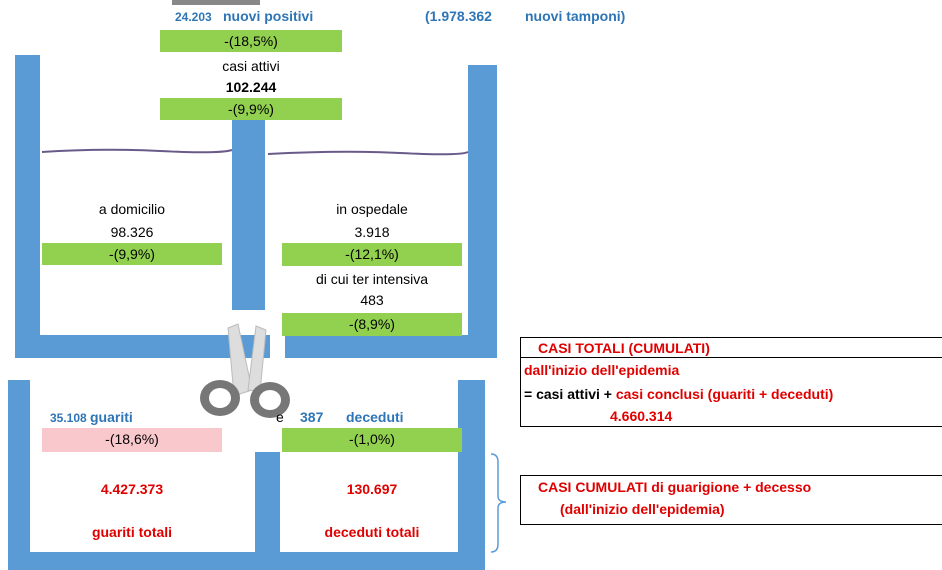  What do you see at coordinates (372, 440) in the screenshot?
I see `change-box: -(1,0%)` at bounding box center [372, 440].